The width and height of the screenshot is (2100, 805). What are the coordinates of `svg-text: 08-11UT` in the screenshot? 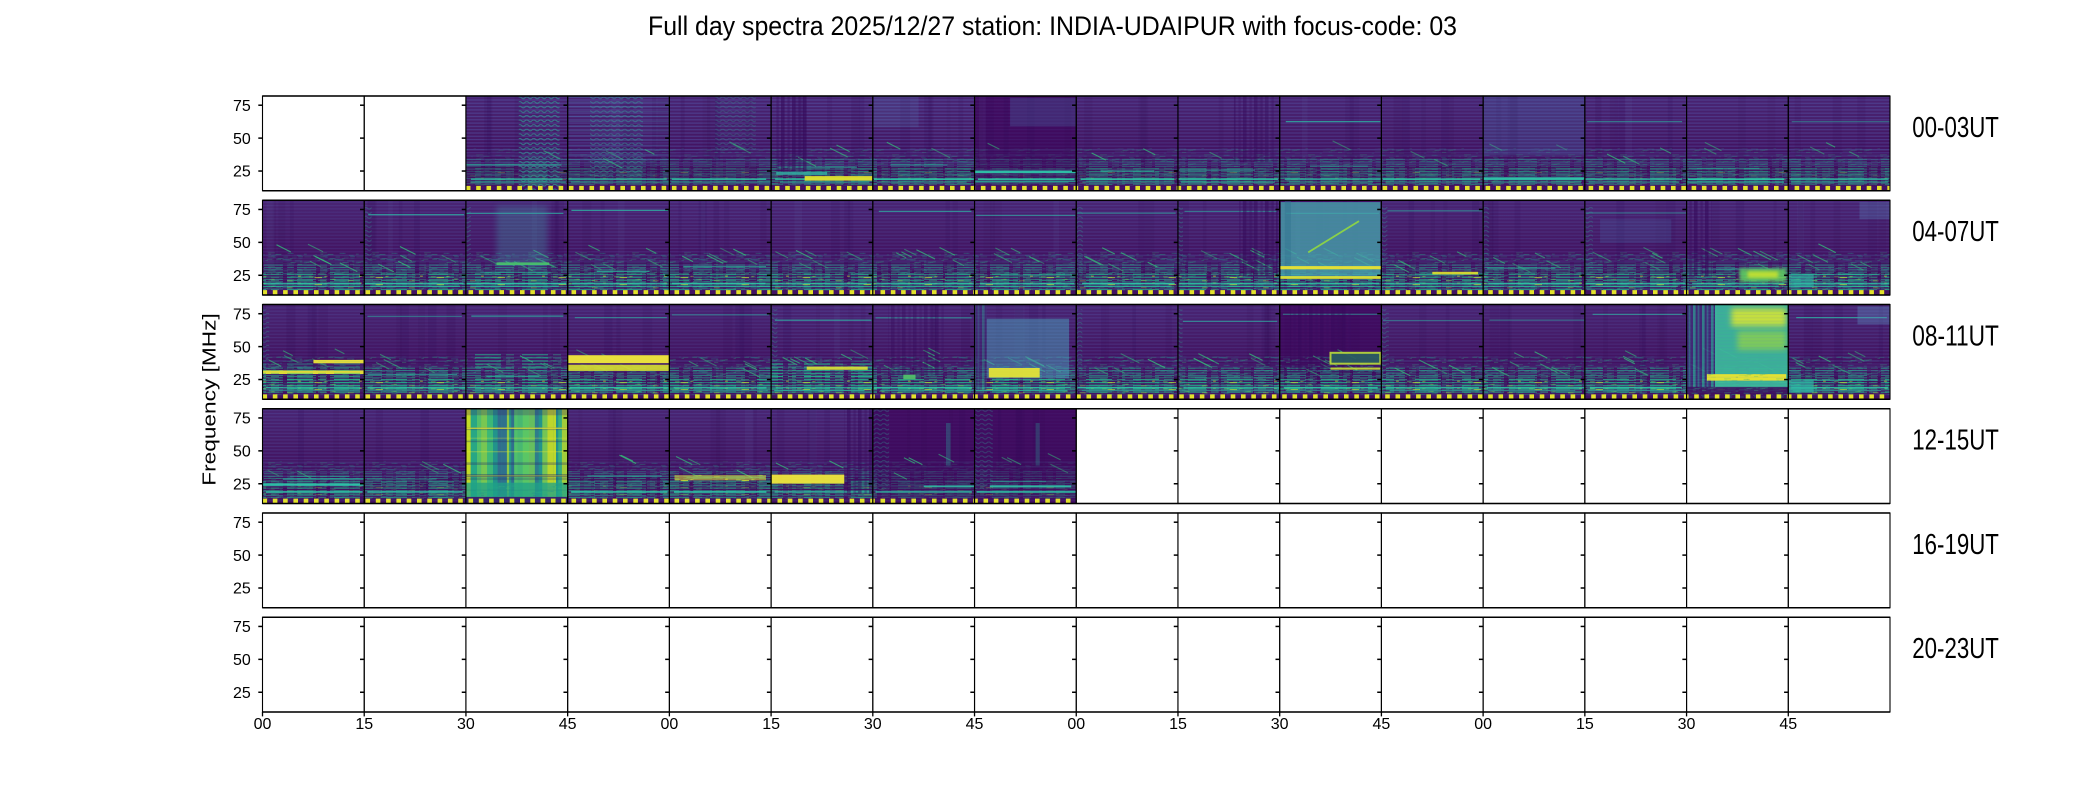 It's located at (1955, 336).